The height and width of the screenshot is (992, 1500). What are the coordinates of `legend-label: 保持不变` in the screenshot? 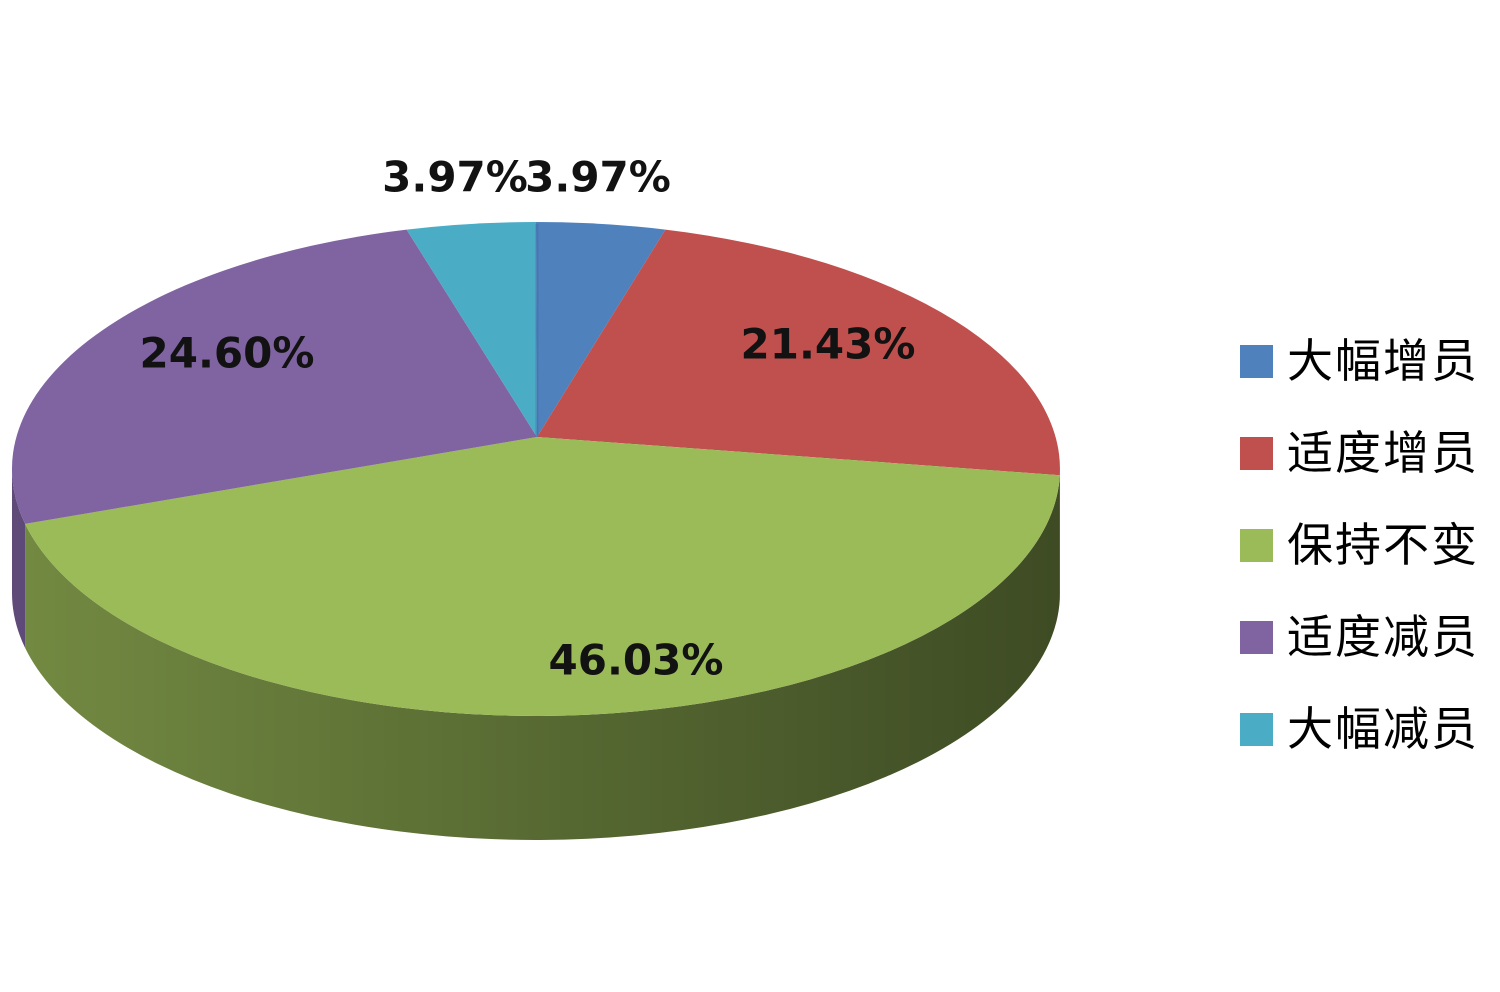 It's located at (1383, 545).